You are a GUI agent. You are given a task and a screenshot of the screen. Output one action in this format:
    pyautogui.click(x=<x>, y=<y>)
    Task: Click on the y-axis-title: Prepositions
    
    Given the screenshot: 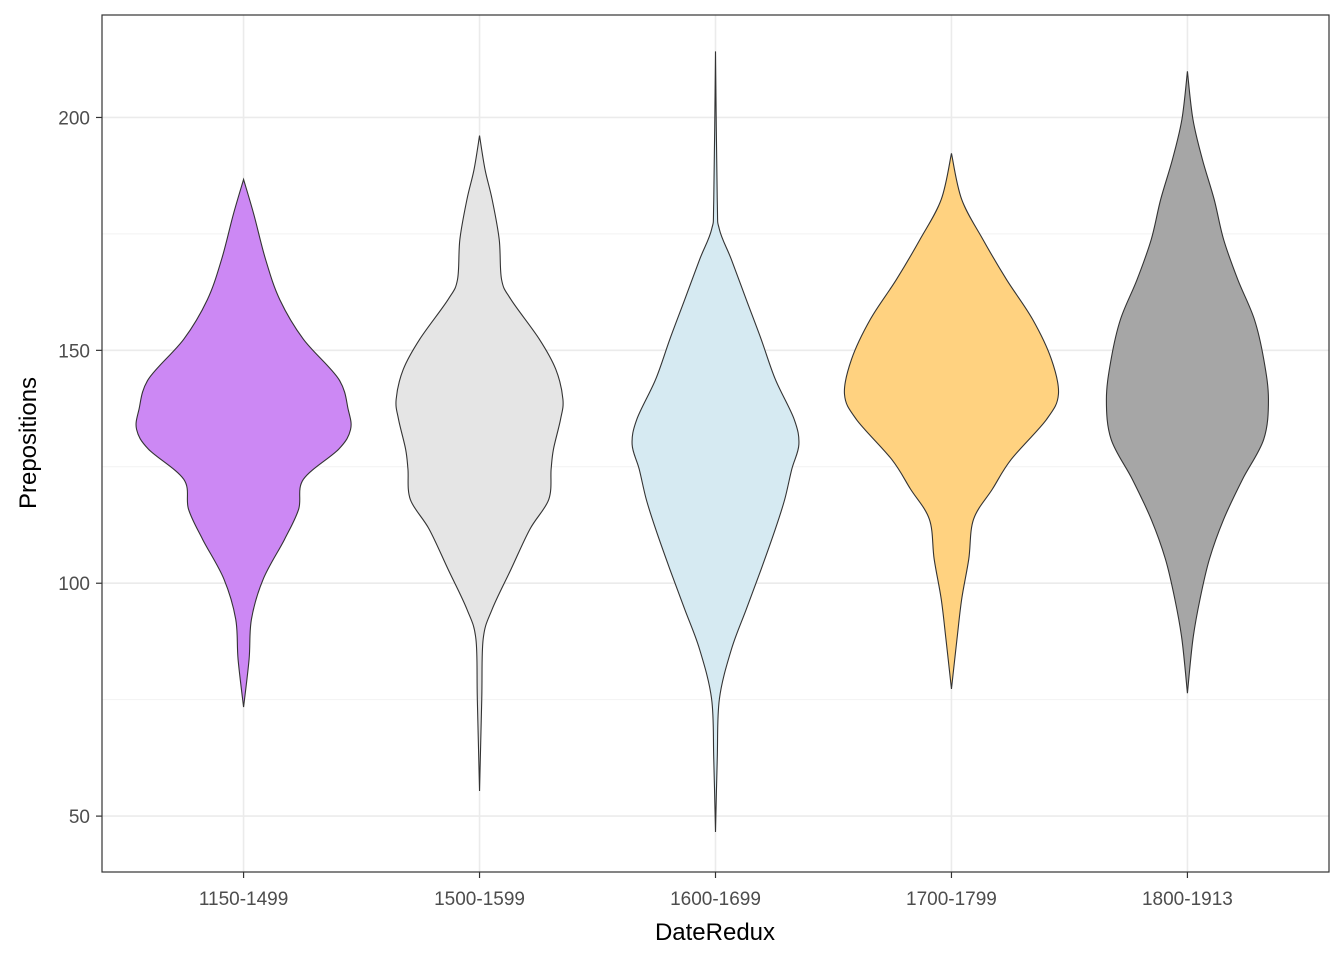 What is the action you would take?
    pyautogui.click(x=28, y=443)
    